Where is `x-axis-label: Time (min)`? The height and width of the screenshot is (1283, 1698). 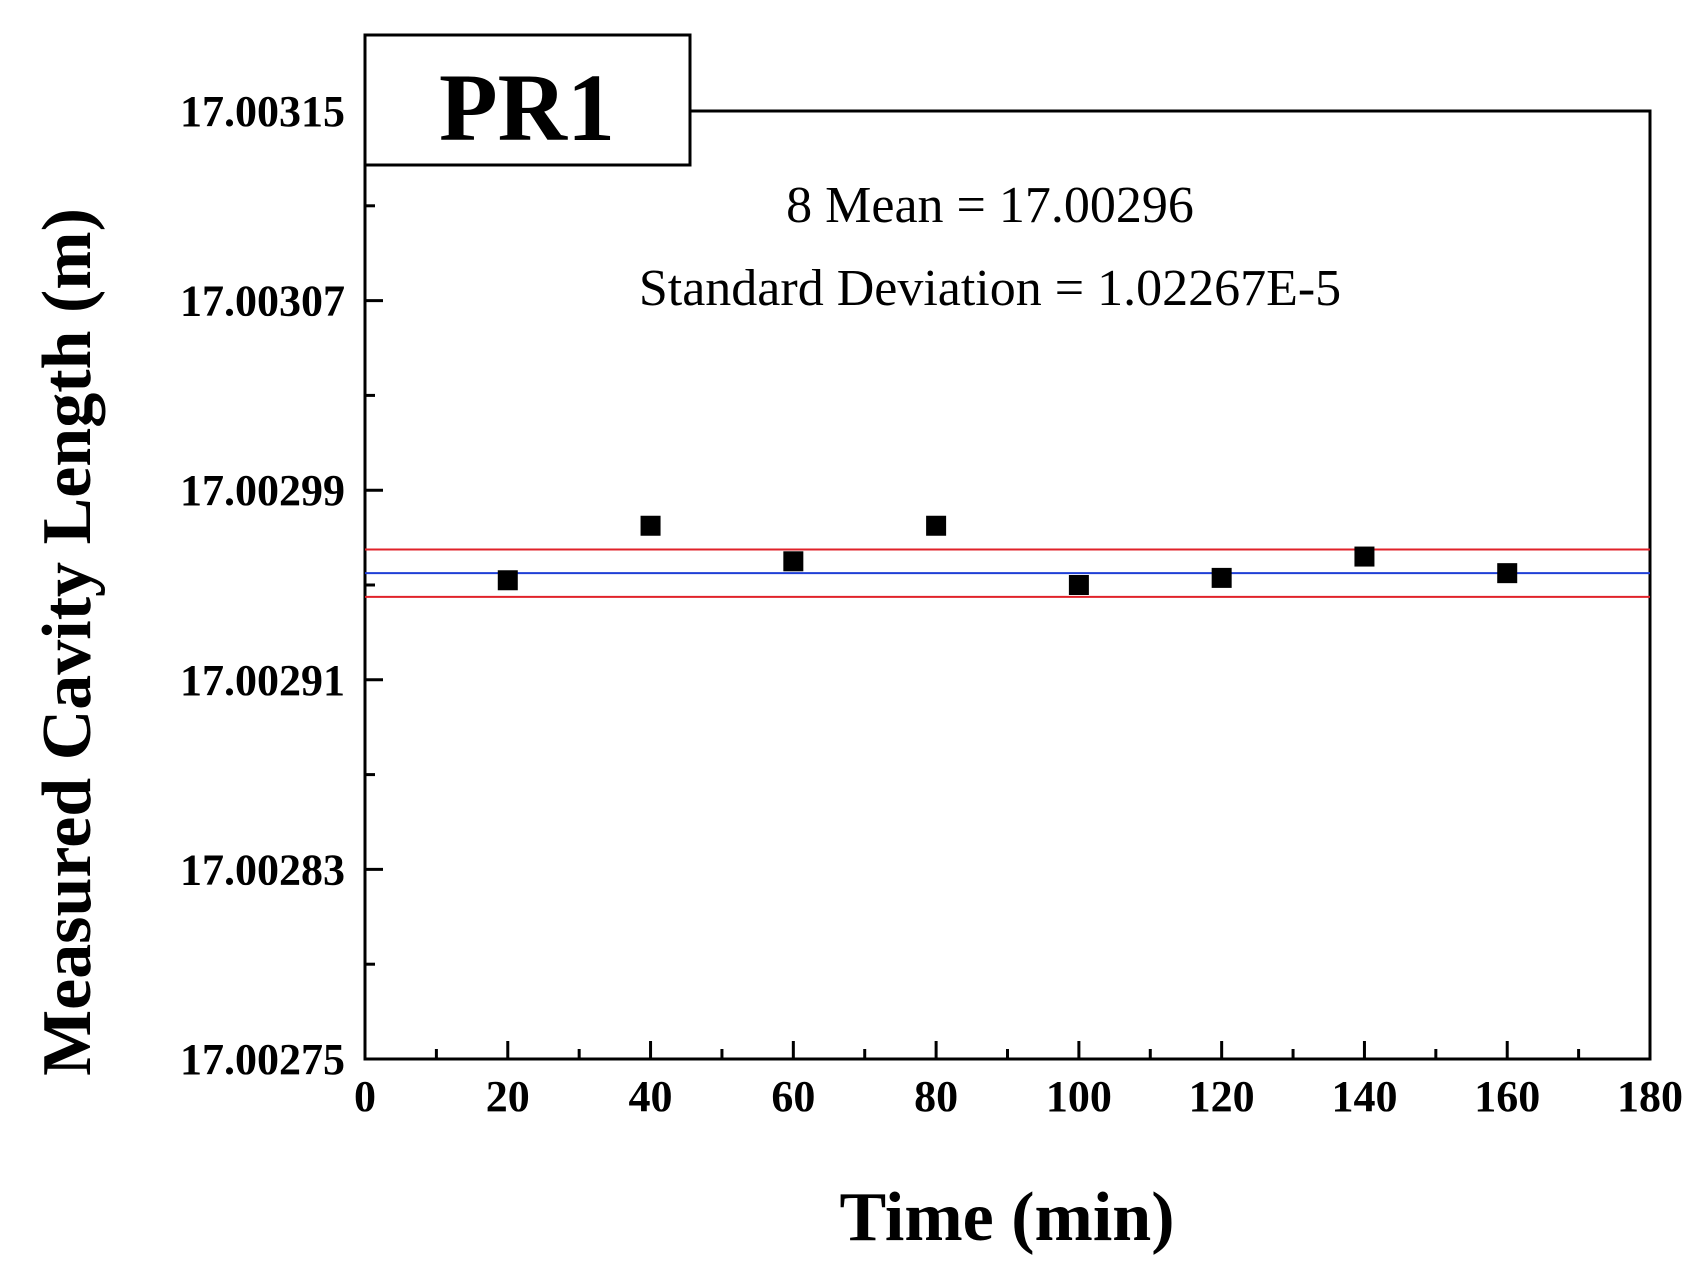
x-axis-label: Time (min) is located at coordinates (1006, 1217).